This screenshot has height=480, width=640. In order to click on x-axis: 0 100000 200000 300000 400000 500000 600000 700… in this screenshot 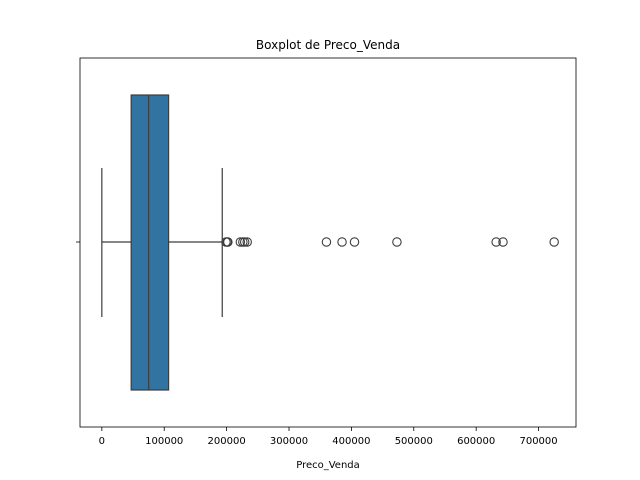, I will do `click(328, 437)`.